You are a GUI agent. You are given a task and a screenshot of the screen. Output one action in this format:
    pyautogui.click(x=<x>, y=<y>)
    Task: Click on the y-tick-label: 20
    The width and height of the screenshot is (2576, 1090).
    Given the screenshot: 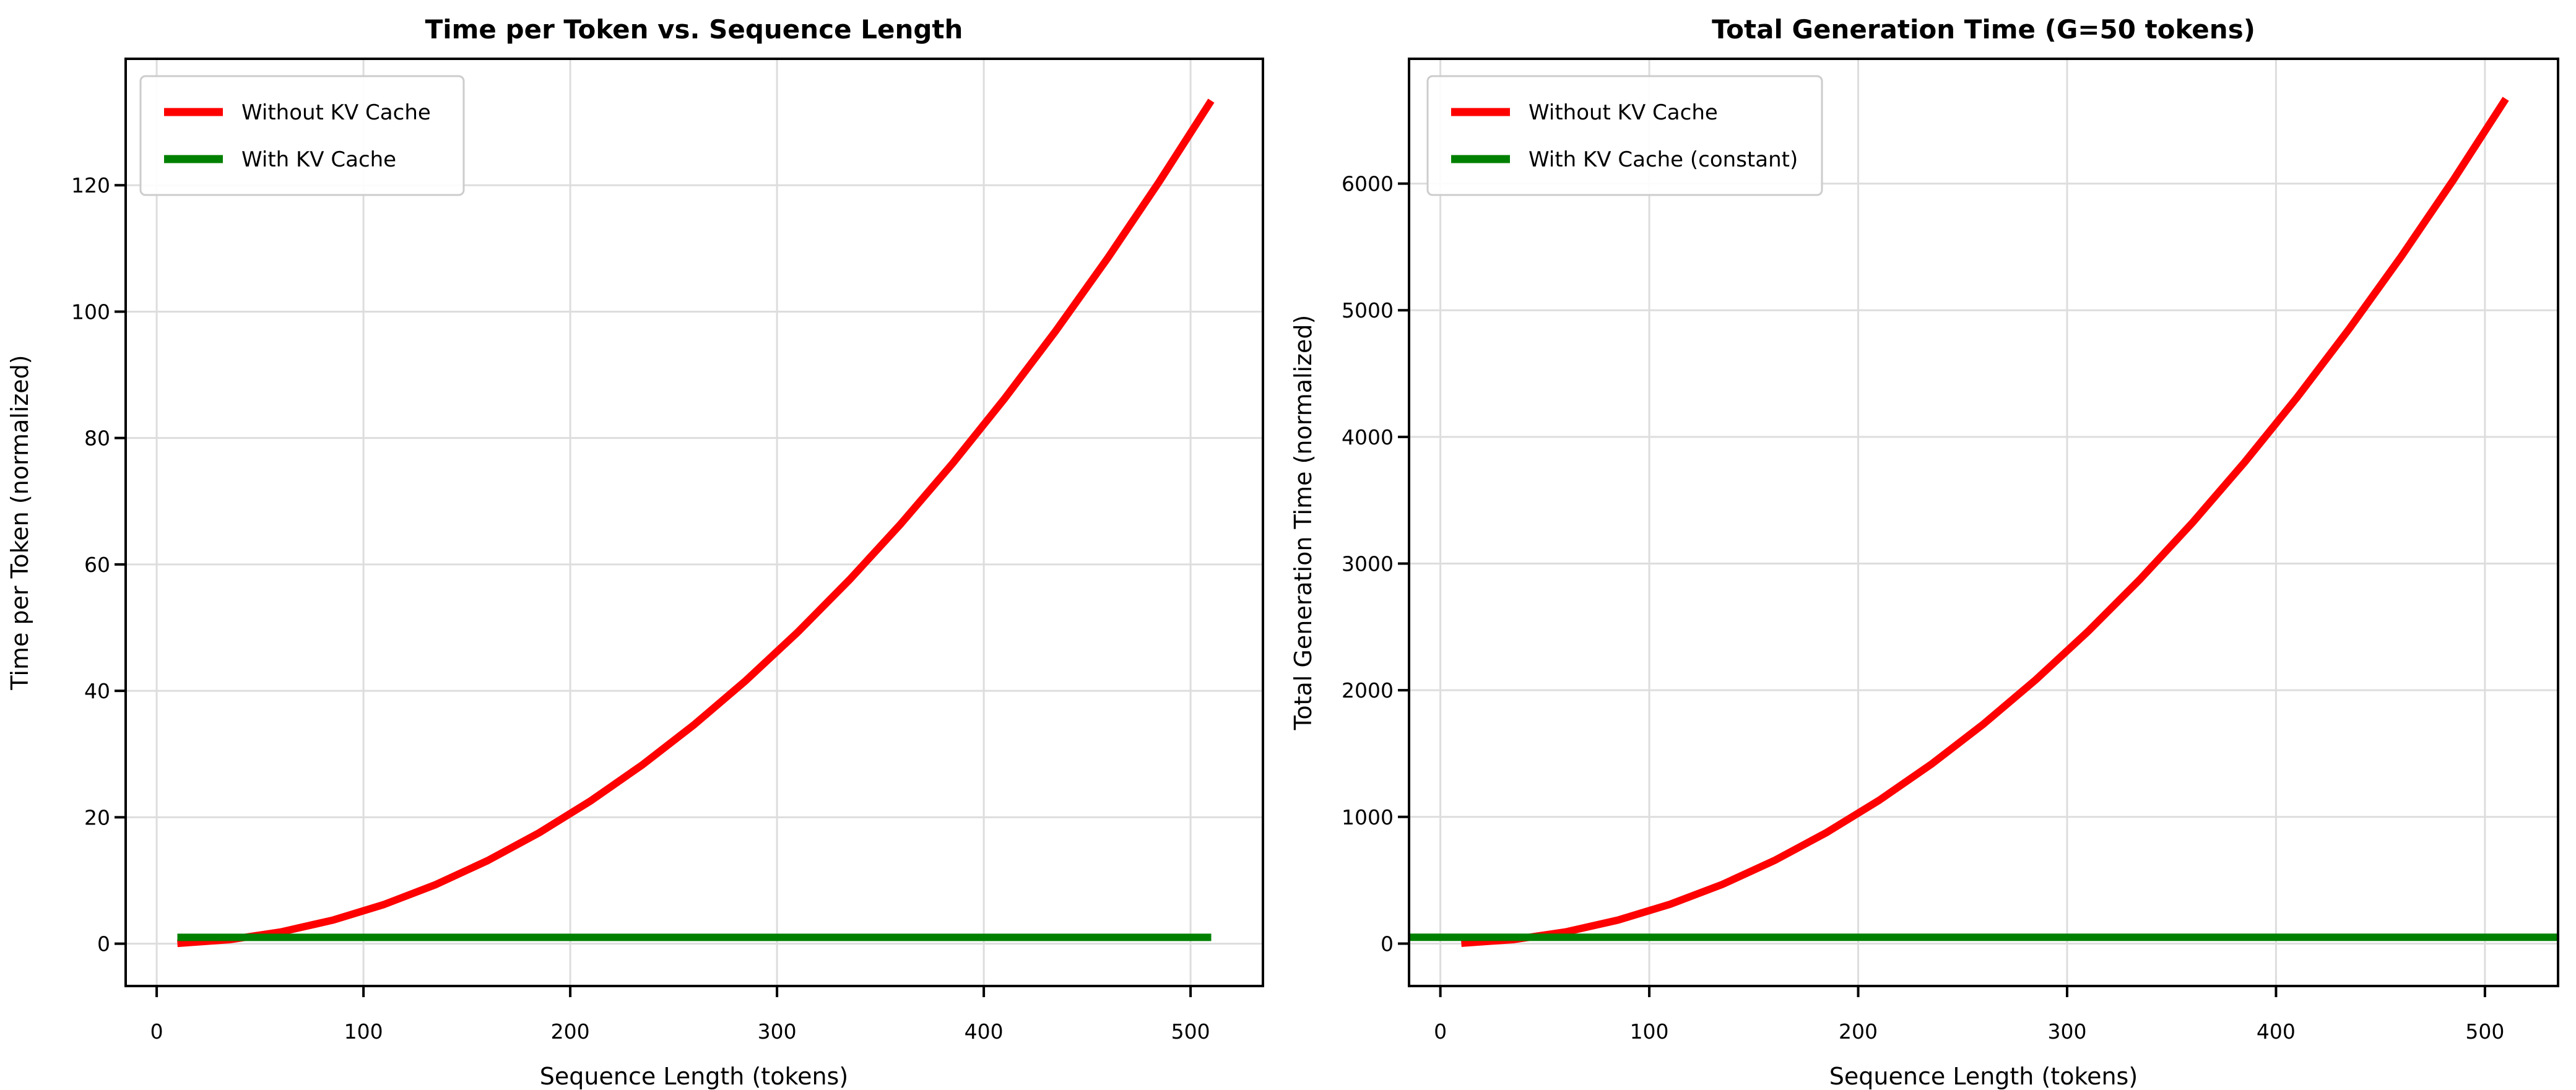 What is the action you would take?
    pyautogui.click(x=97, y=817)
    